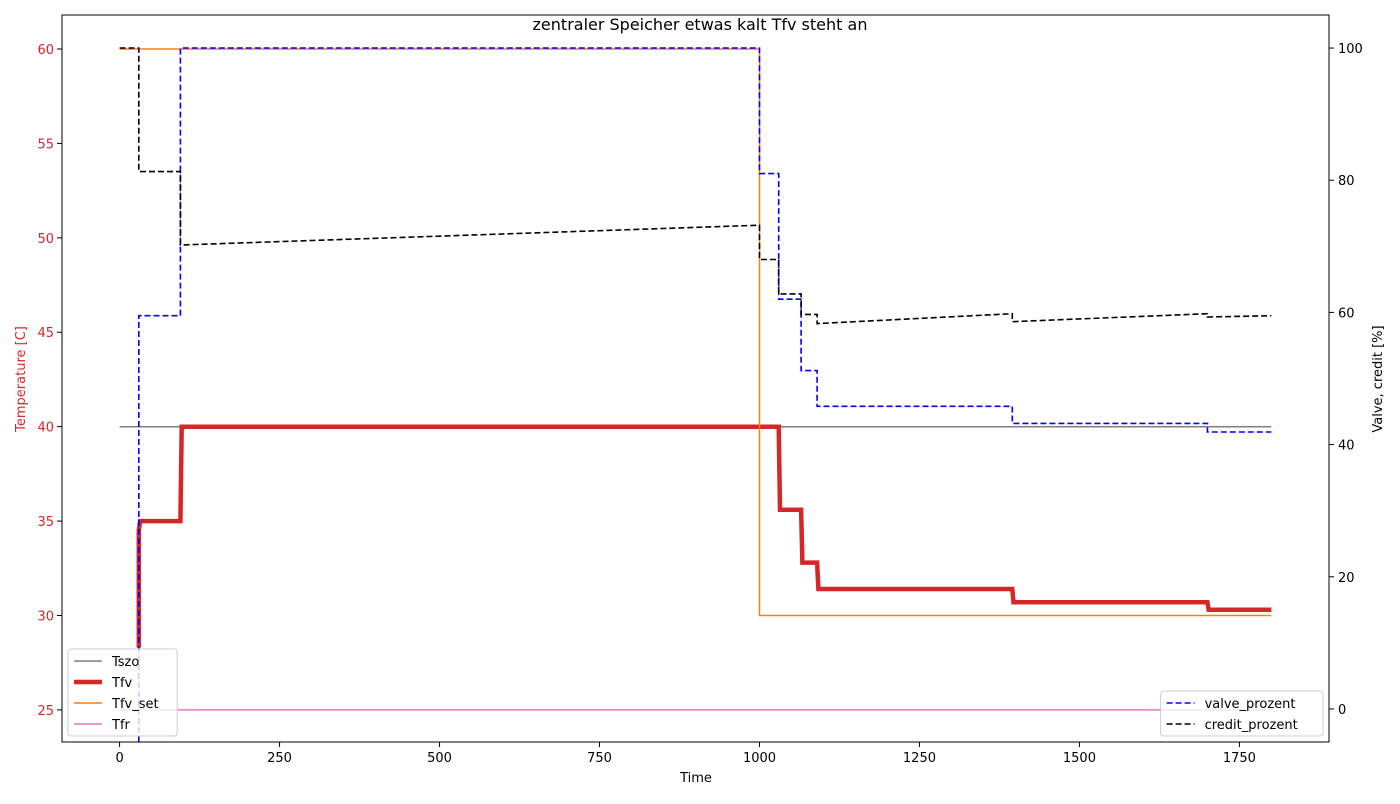 The height and width of the screenshot is (804, 1400). I want to click on legend-label-valve-prozent: valve_prozent, so click(1250, 704).